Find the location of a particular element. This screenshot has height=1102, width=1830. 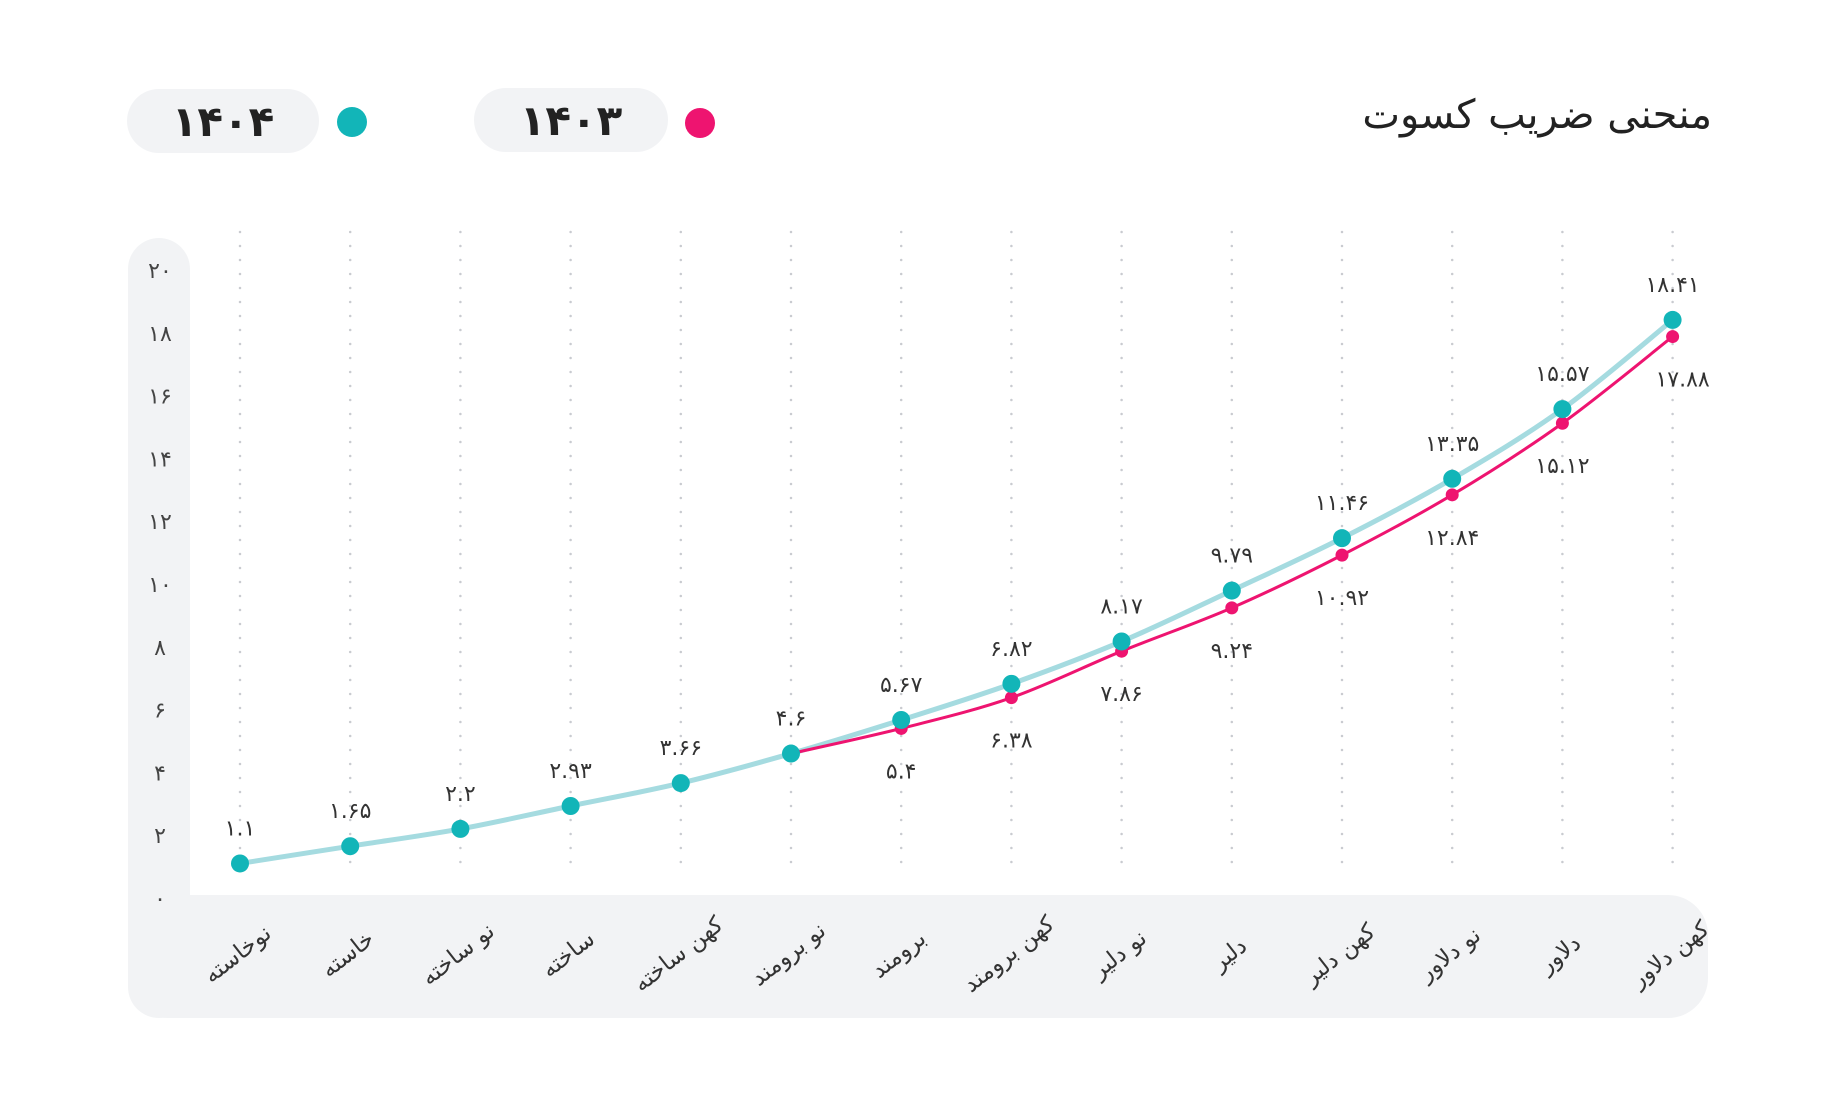

data-label-1404: ۹.۷۹ is located at coordinates (1232, 556).